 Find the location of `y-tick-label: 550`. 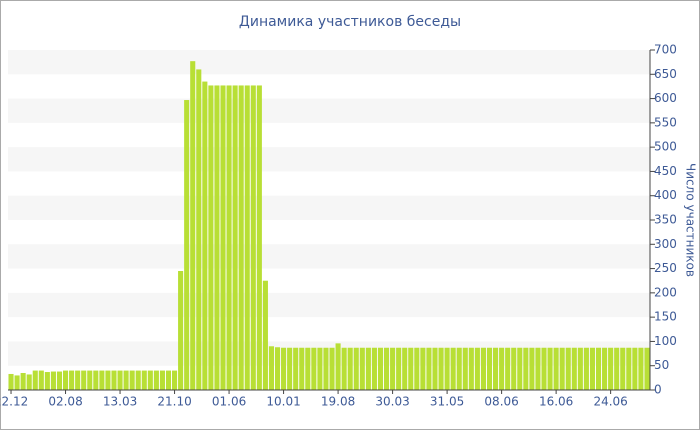

y-tick-label: 550 is located at coordinates (665, 122).